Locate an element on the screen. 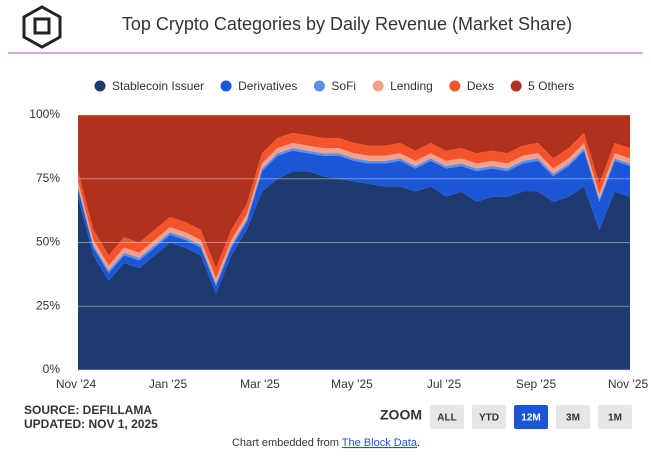 The height and width of the screenshot is (462, 651). legend-label: Derivatives is located at coordinates (267, 86).